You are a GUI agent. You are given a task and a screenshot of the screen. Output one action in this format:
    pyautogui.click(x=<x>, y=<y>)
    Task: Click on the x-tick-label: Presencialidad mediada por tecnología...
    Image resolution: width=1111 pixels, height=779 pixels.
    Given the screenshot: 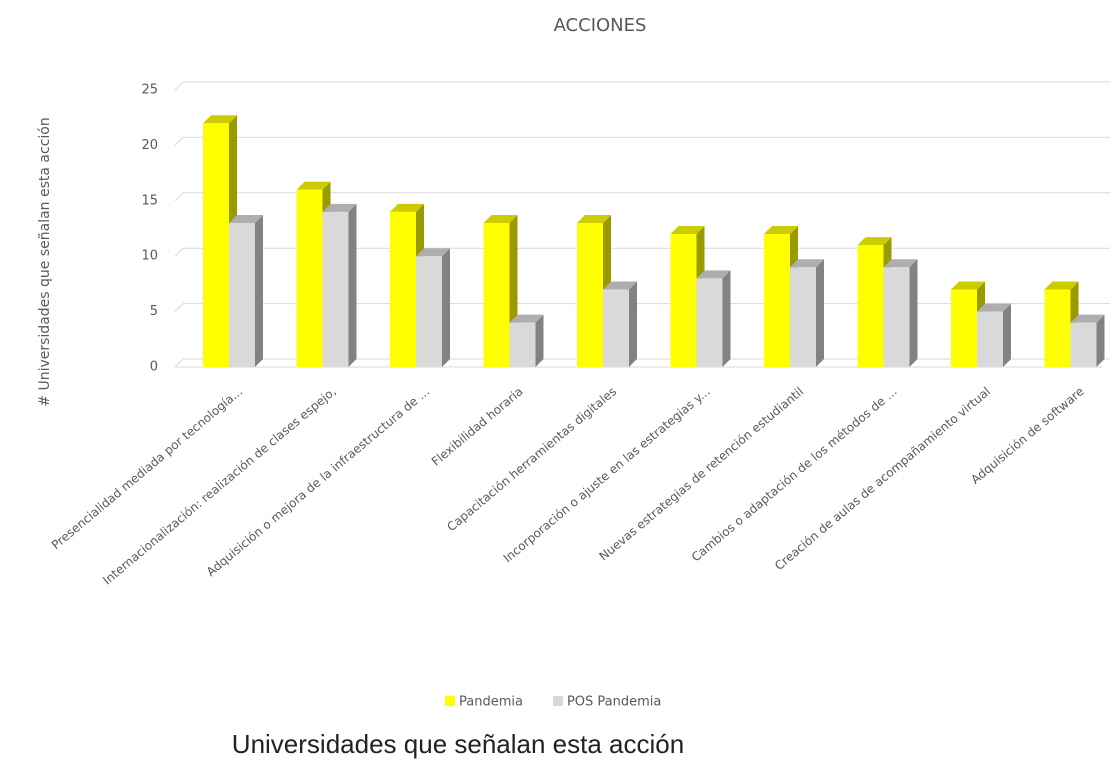 What is the action you would take?
    pyautogui.click(x=147, y=468)
    